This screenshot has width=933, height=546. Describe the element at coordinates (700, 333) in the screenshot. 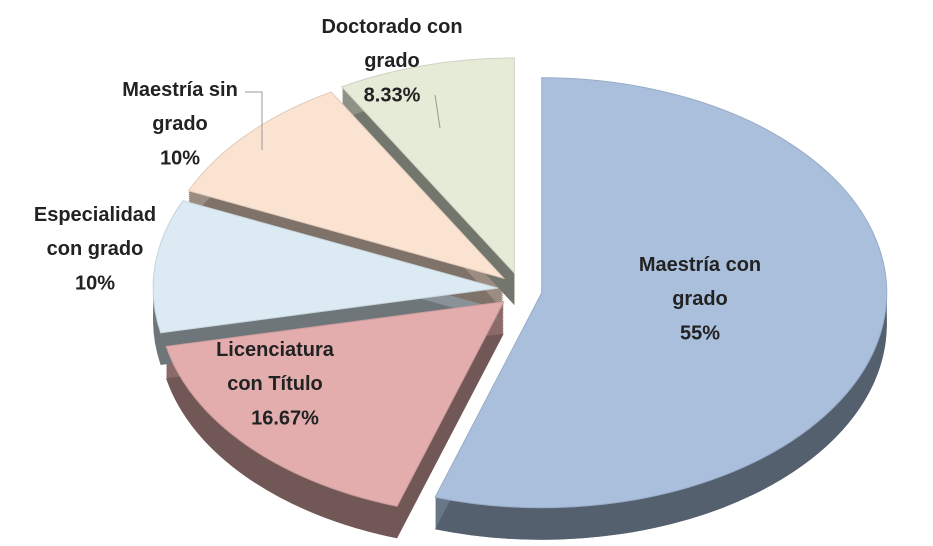

I see `value-label: 55%` at that location.